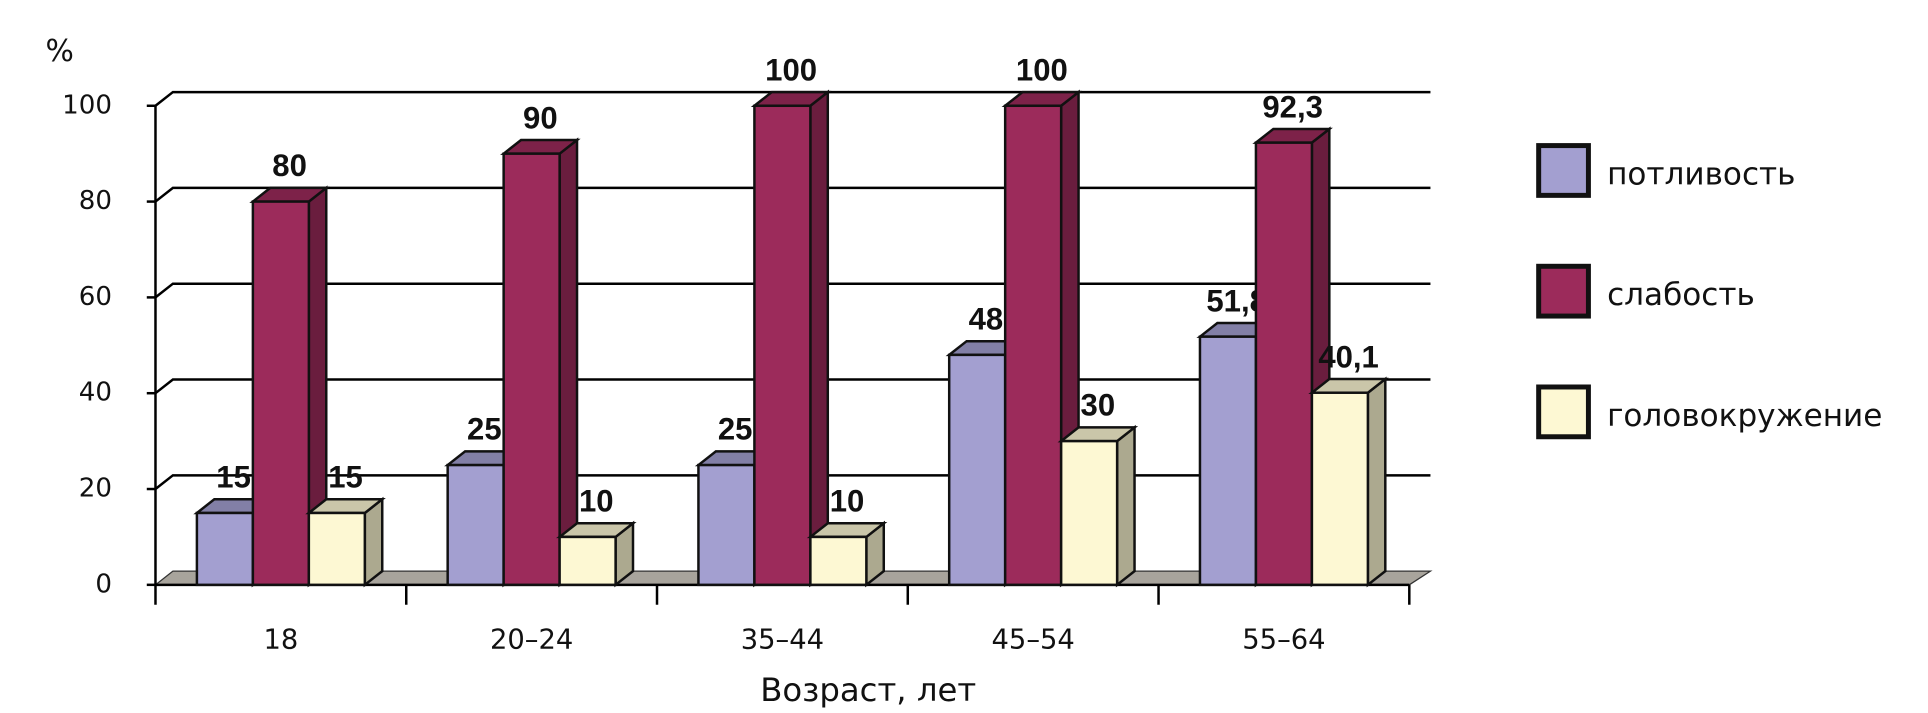 Image resolution: width=1928 pixels, height=713 pixels. Describe the element at coordinates (1681, 295) in the screenshot. I see `legend-label: слабость` at that location.